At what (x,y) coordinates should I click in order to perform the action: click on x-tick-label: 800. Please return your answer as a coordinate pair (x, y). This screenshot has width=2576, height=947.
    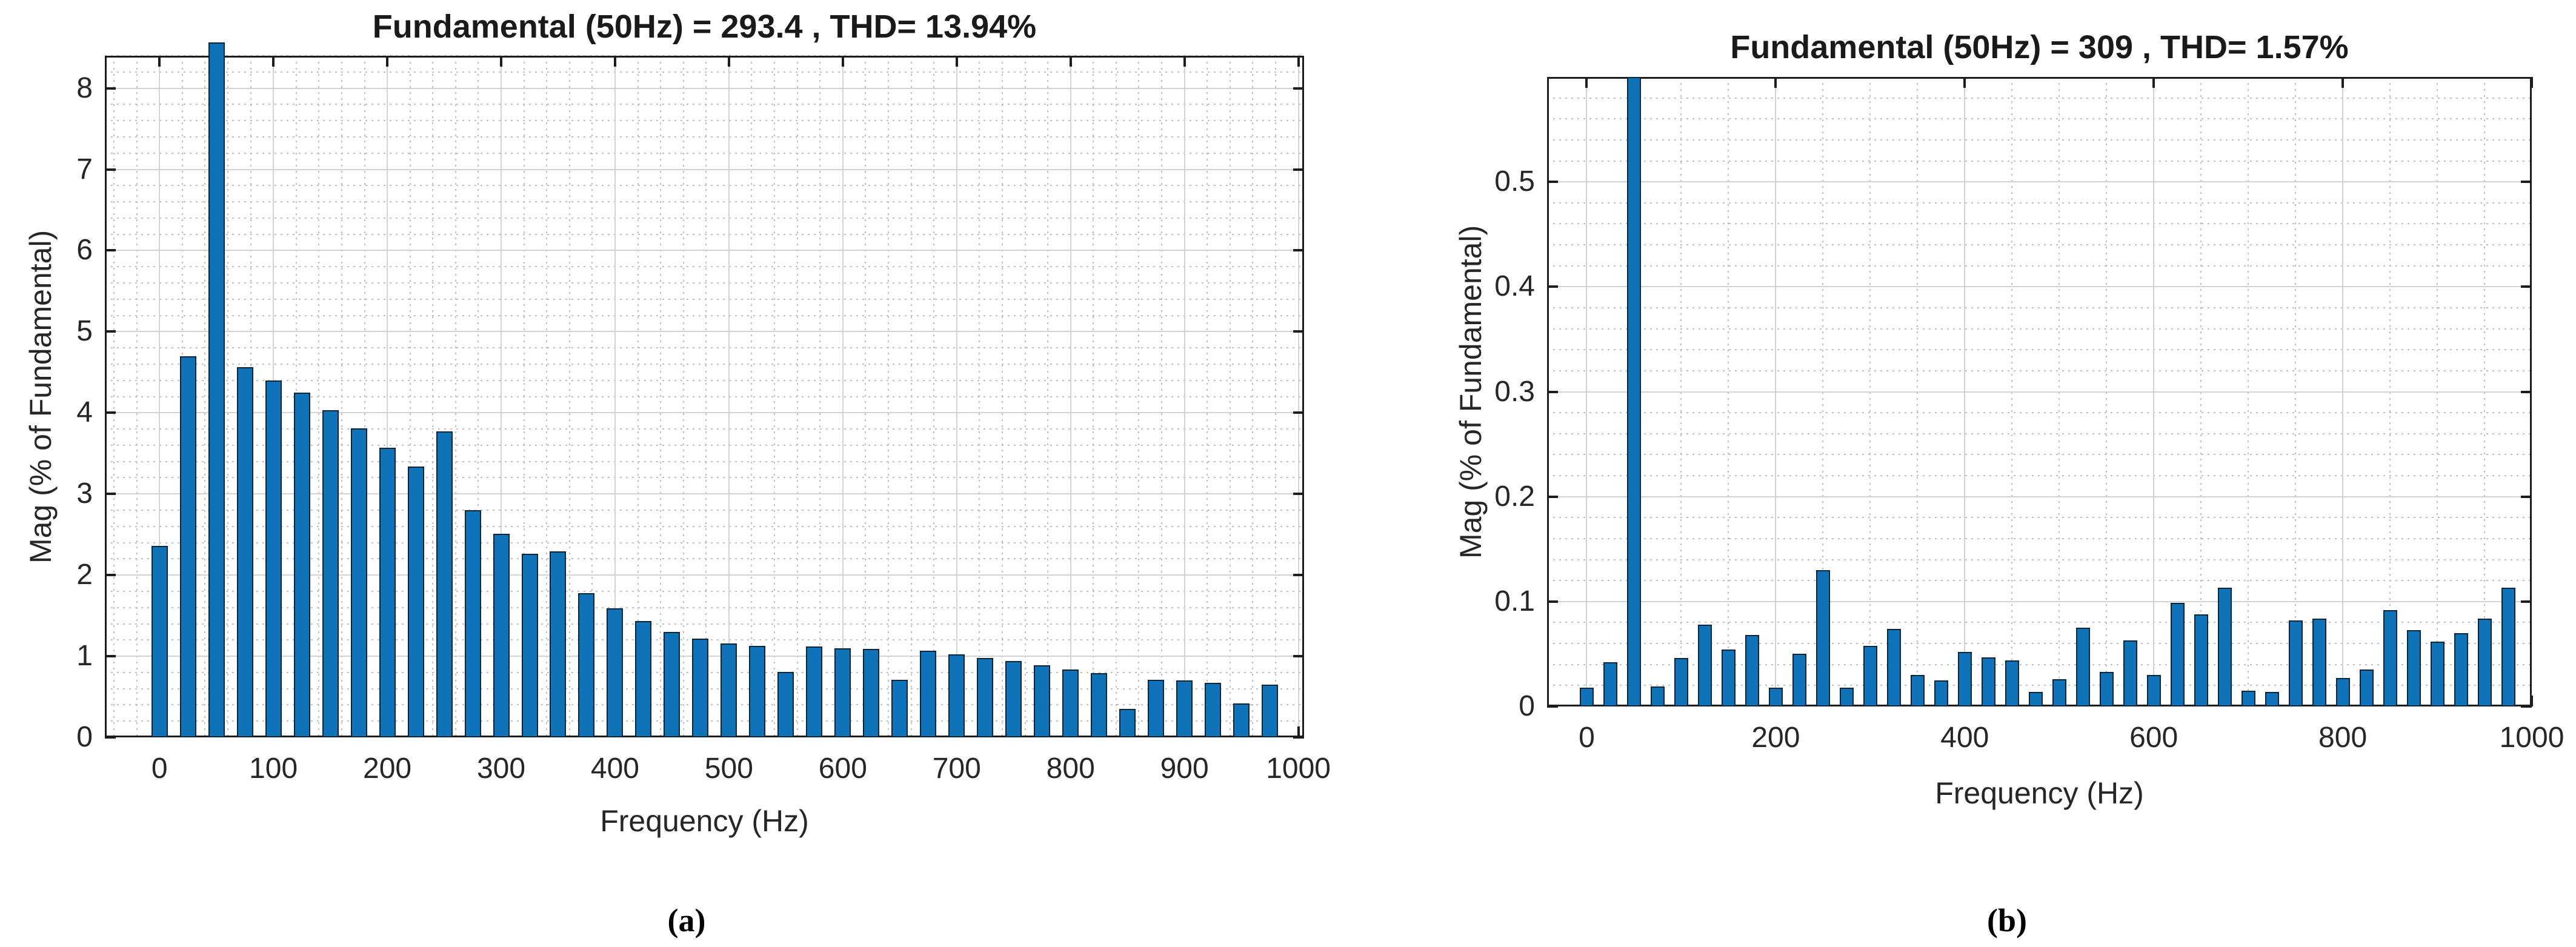
    Looking at the image, I should click on (2343, 738).